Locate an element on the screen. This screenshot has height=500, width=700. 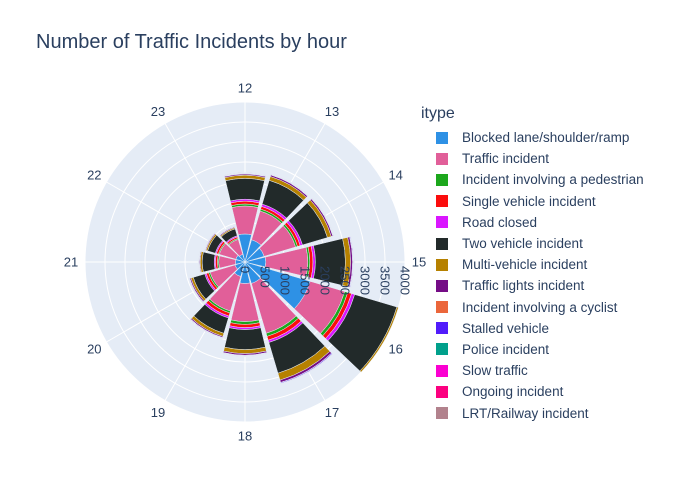
angular-tick-label: 14 is located at coordinates (395, 175).